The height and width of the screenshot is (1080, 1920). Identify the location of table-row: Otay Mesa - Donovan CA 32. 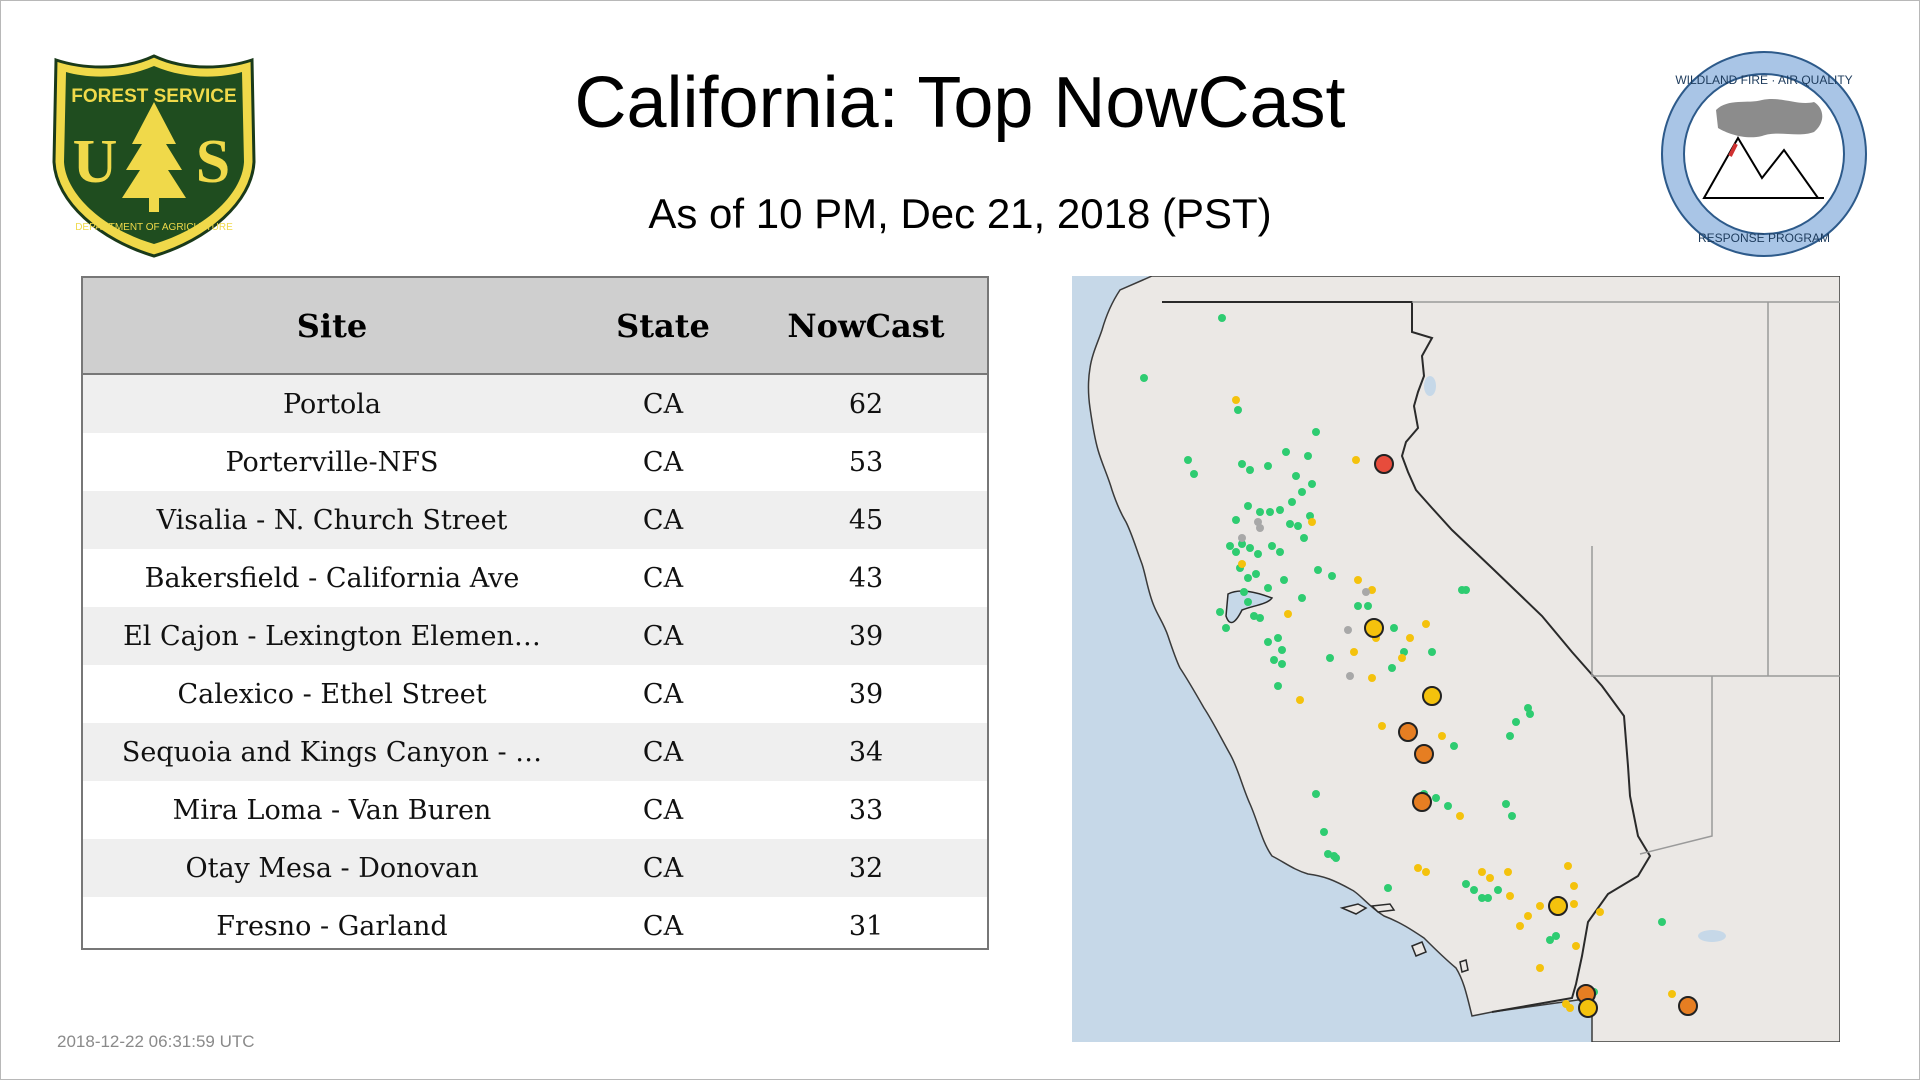
(535, 868).